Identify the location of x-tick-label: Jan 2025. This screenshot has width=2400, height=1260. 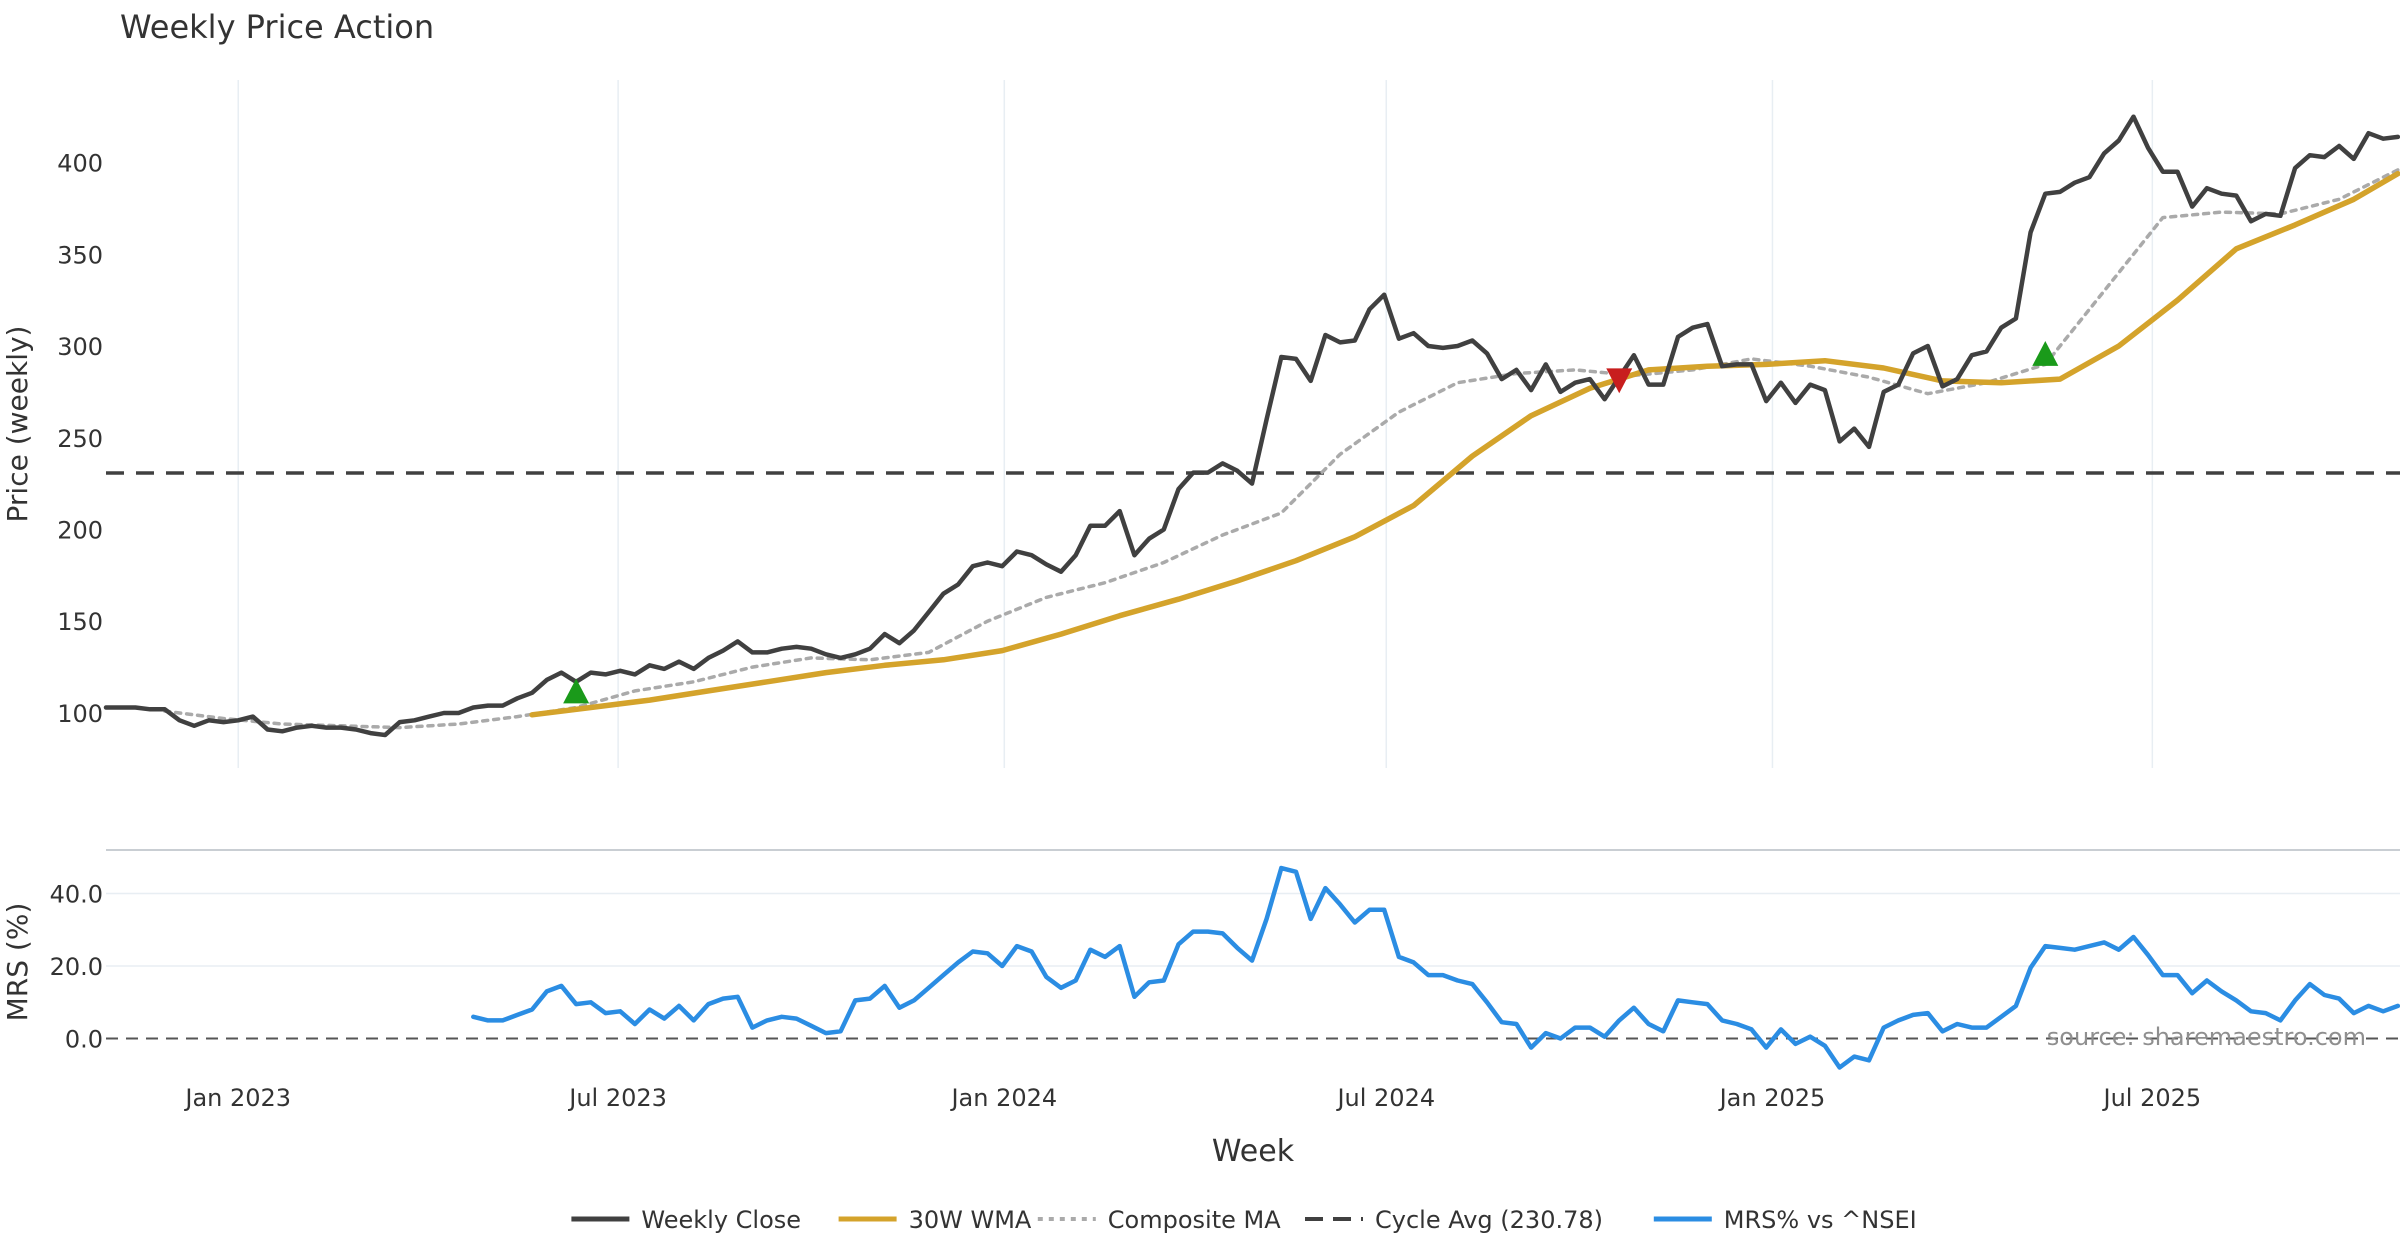
(1772, 1098).